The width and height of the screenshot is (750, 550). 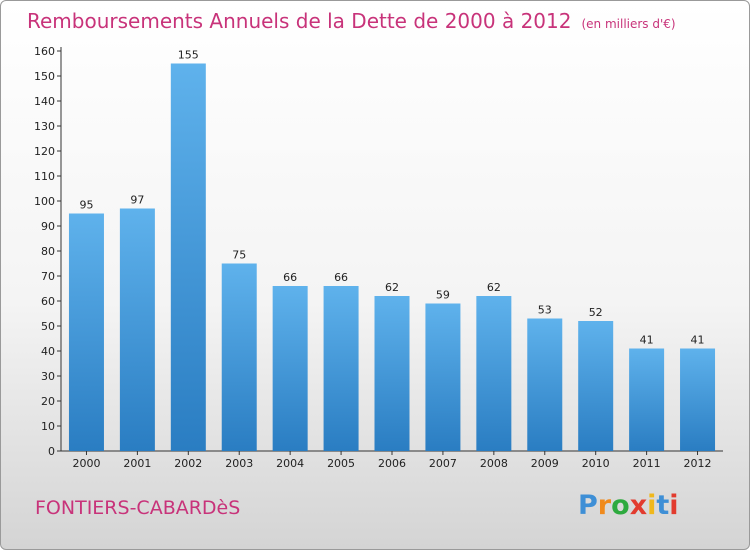 I want to click on x-tick-label: 2007, so click(x=443, y=463).